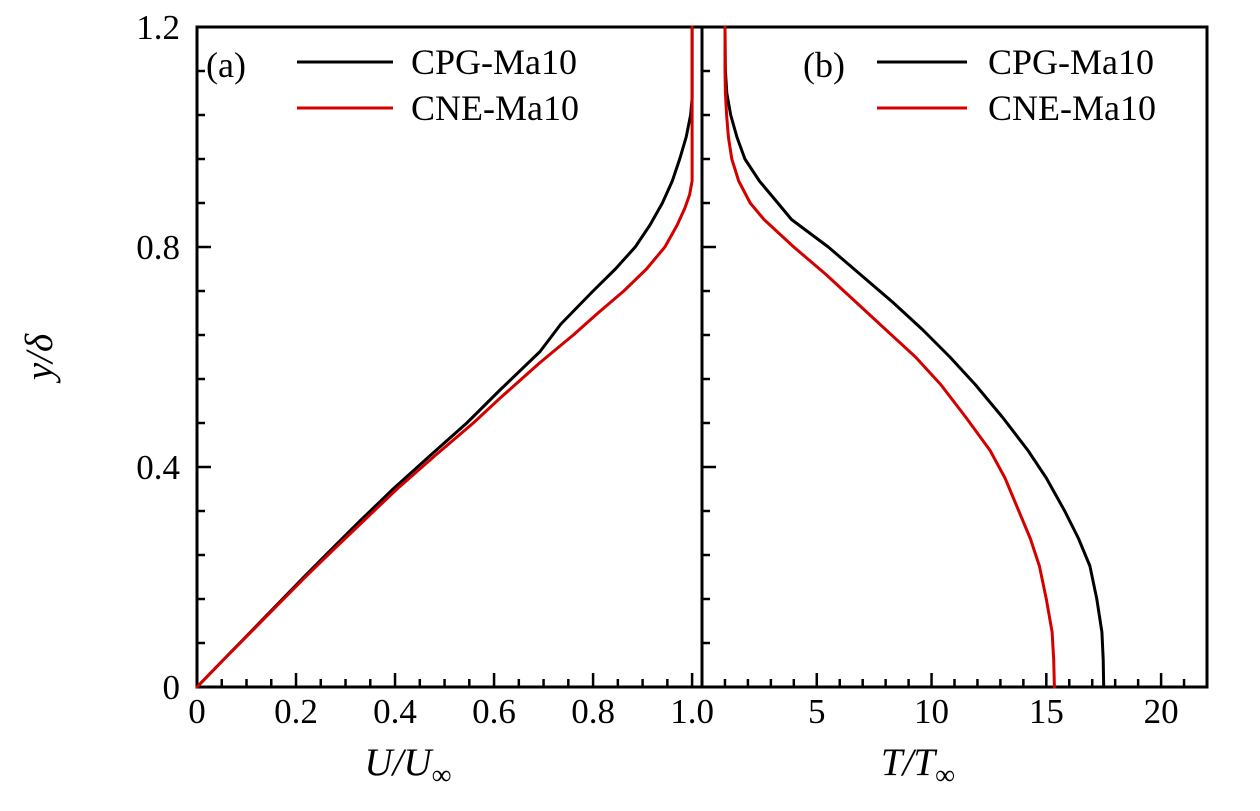 This screenshot has width=1260, height=811. Describe the element at coordinates (395, 711) in the screenshot. I see `x-tick-label: 0.4` at that location.